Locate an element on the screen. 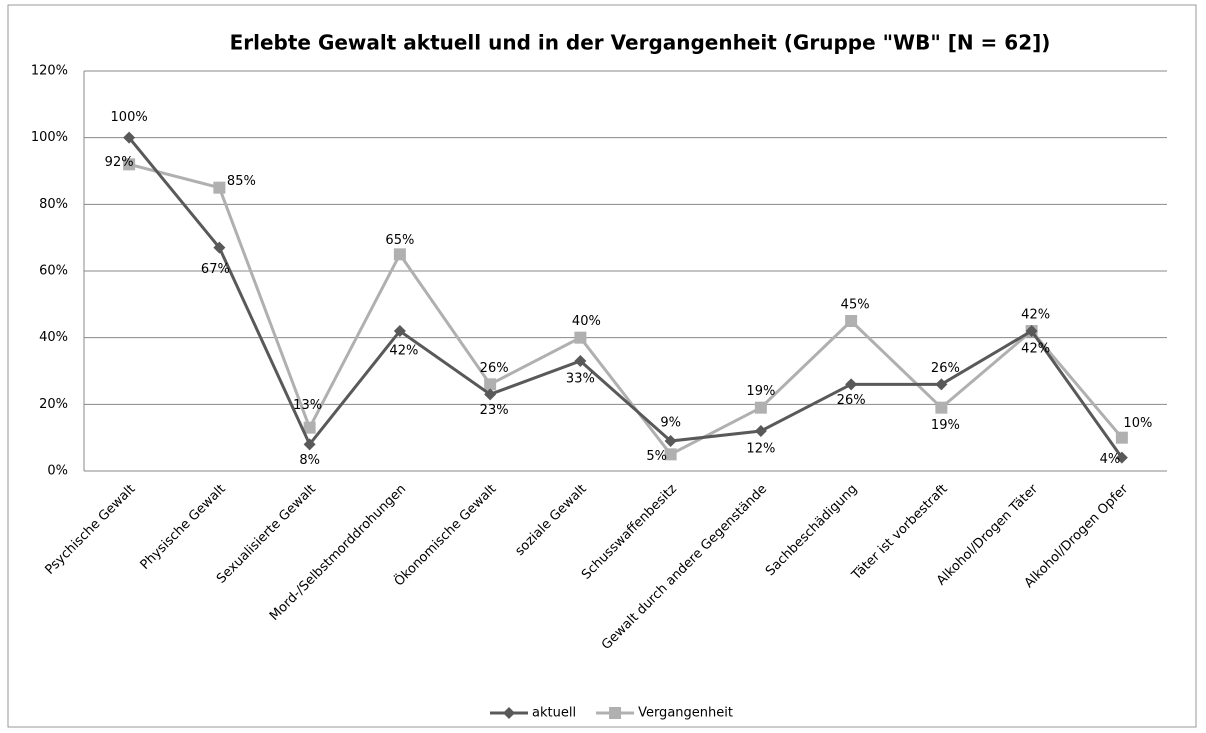  y-tick-label: 80% is located at coordinates (53, 204).